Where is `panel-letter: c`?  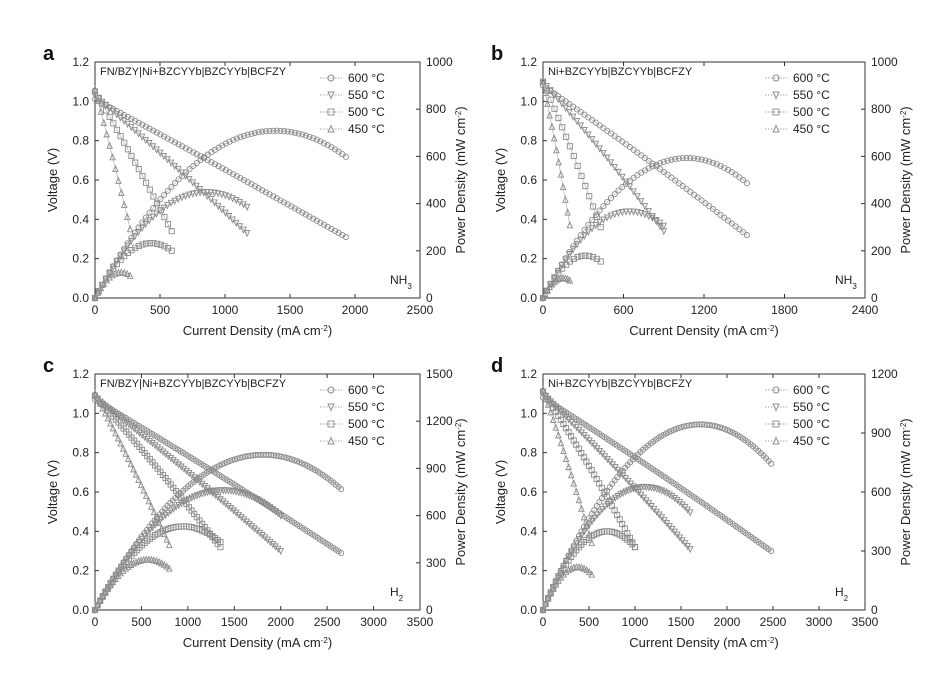
panel-letter: c is located at coordinates (48, 366).